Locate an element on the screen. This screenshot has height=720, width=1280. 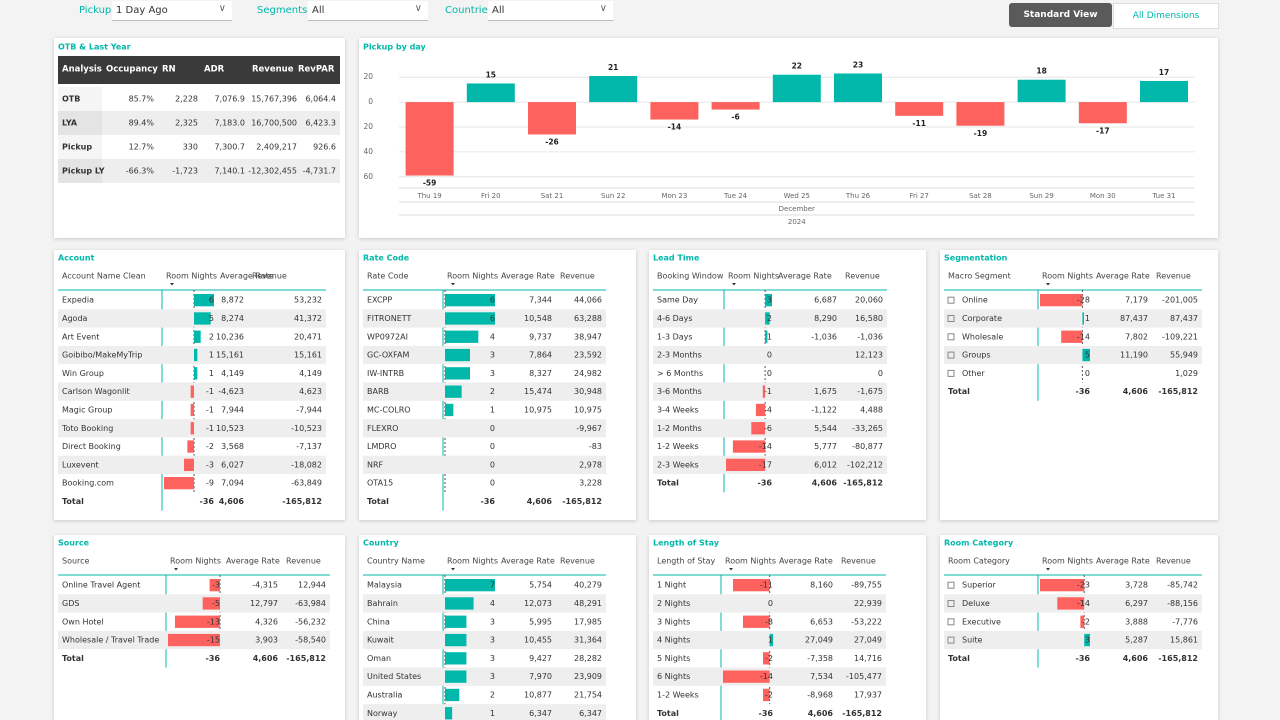
cell: 53,232 is located at coordinates (308, 300).